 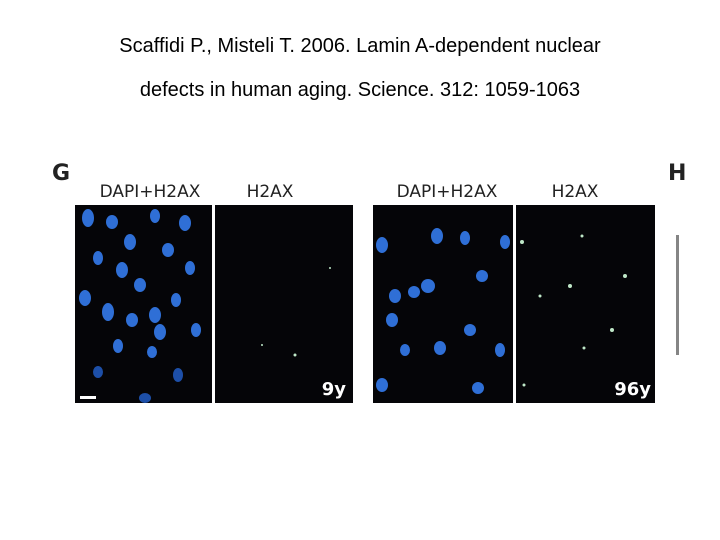 I want to click on micrograph-9y: 9y, so click(x=214, y=304).